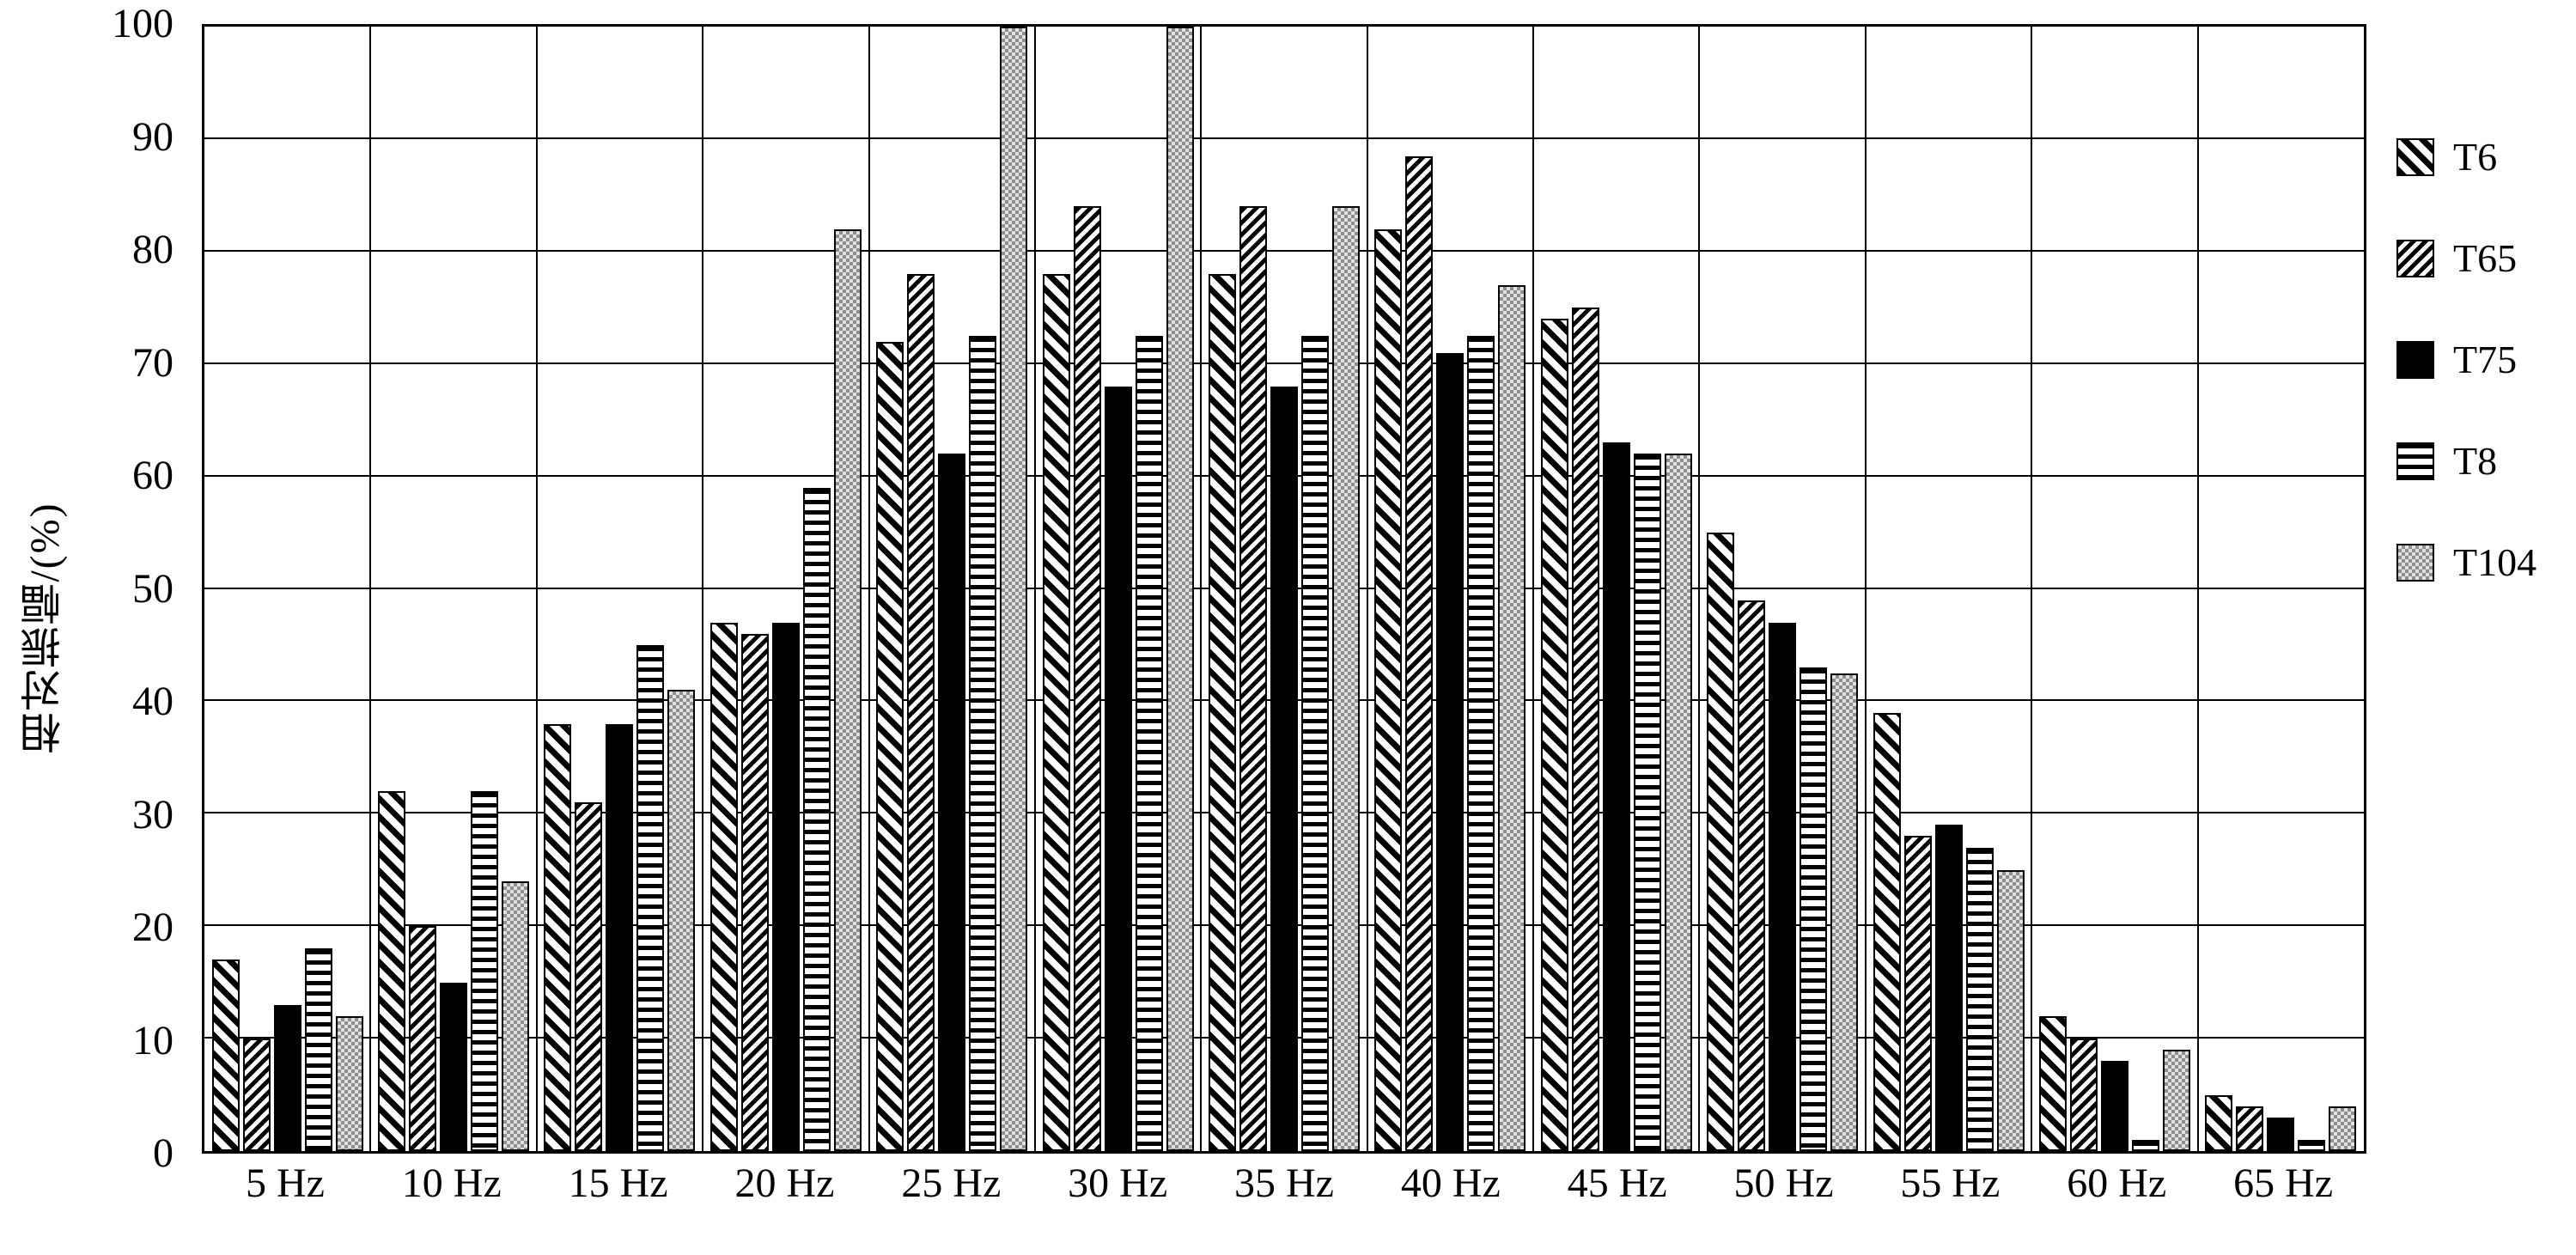 This screenshot has height=1255, width=2576. I want to click on bar-T8-65Hz, so click(2312, 1145).